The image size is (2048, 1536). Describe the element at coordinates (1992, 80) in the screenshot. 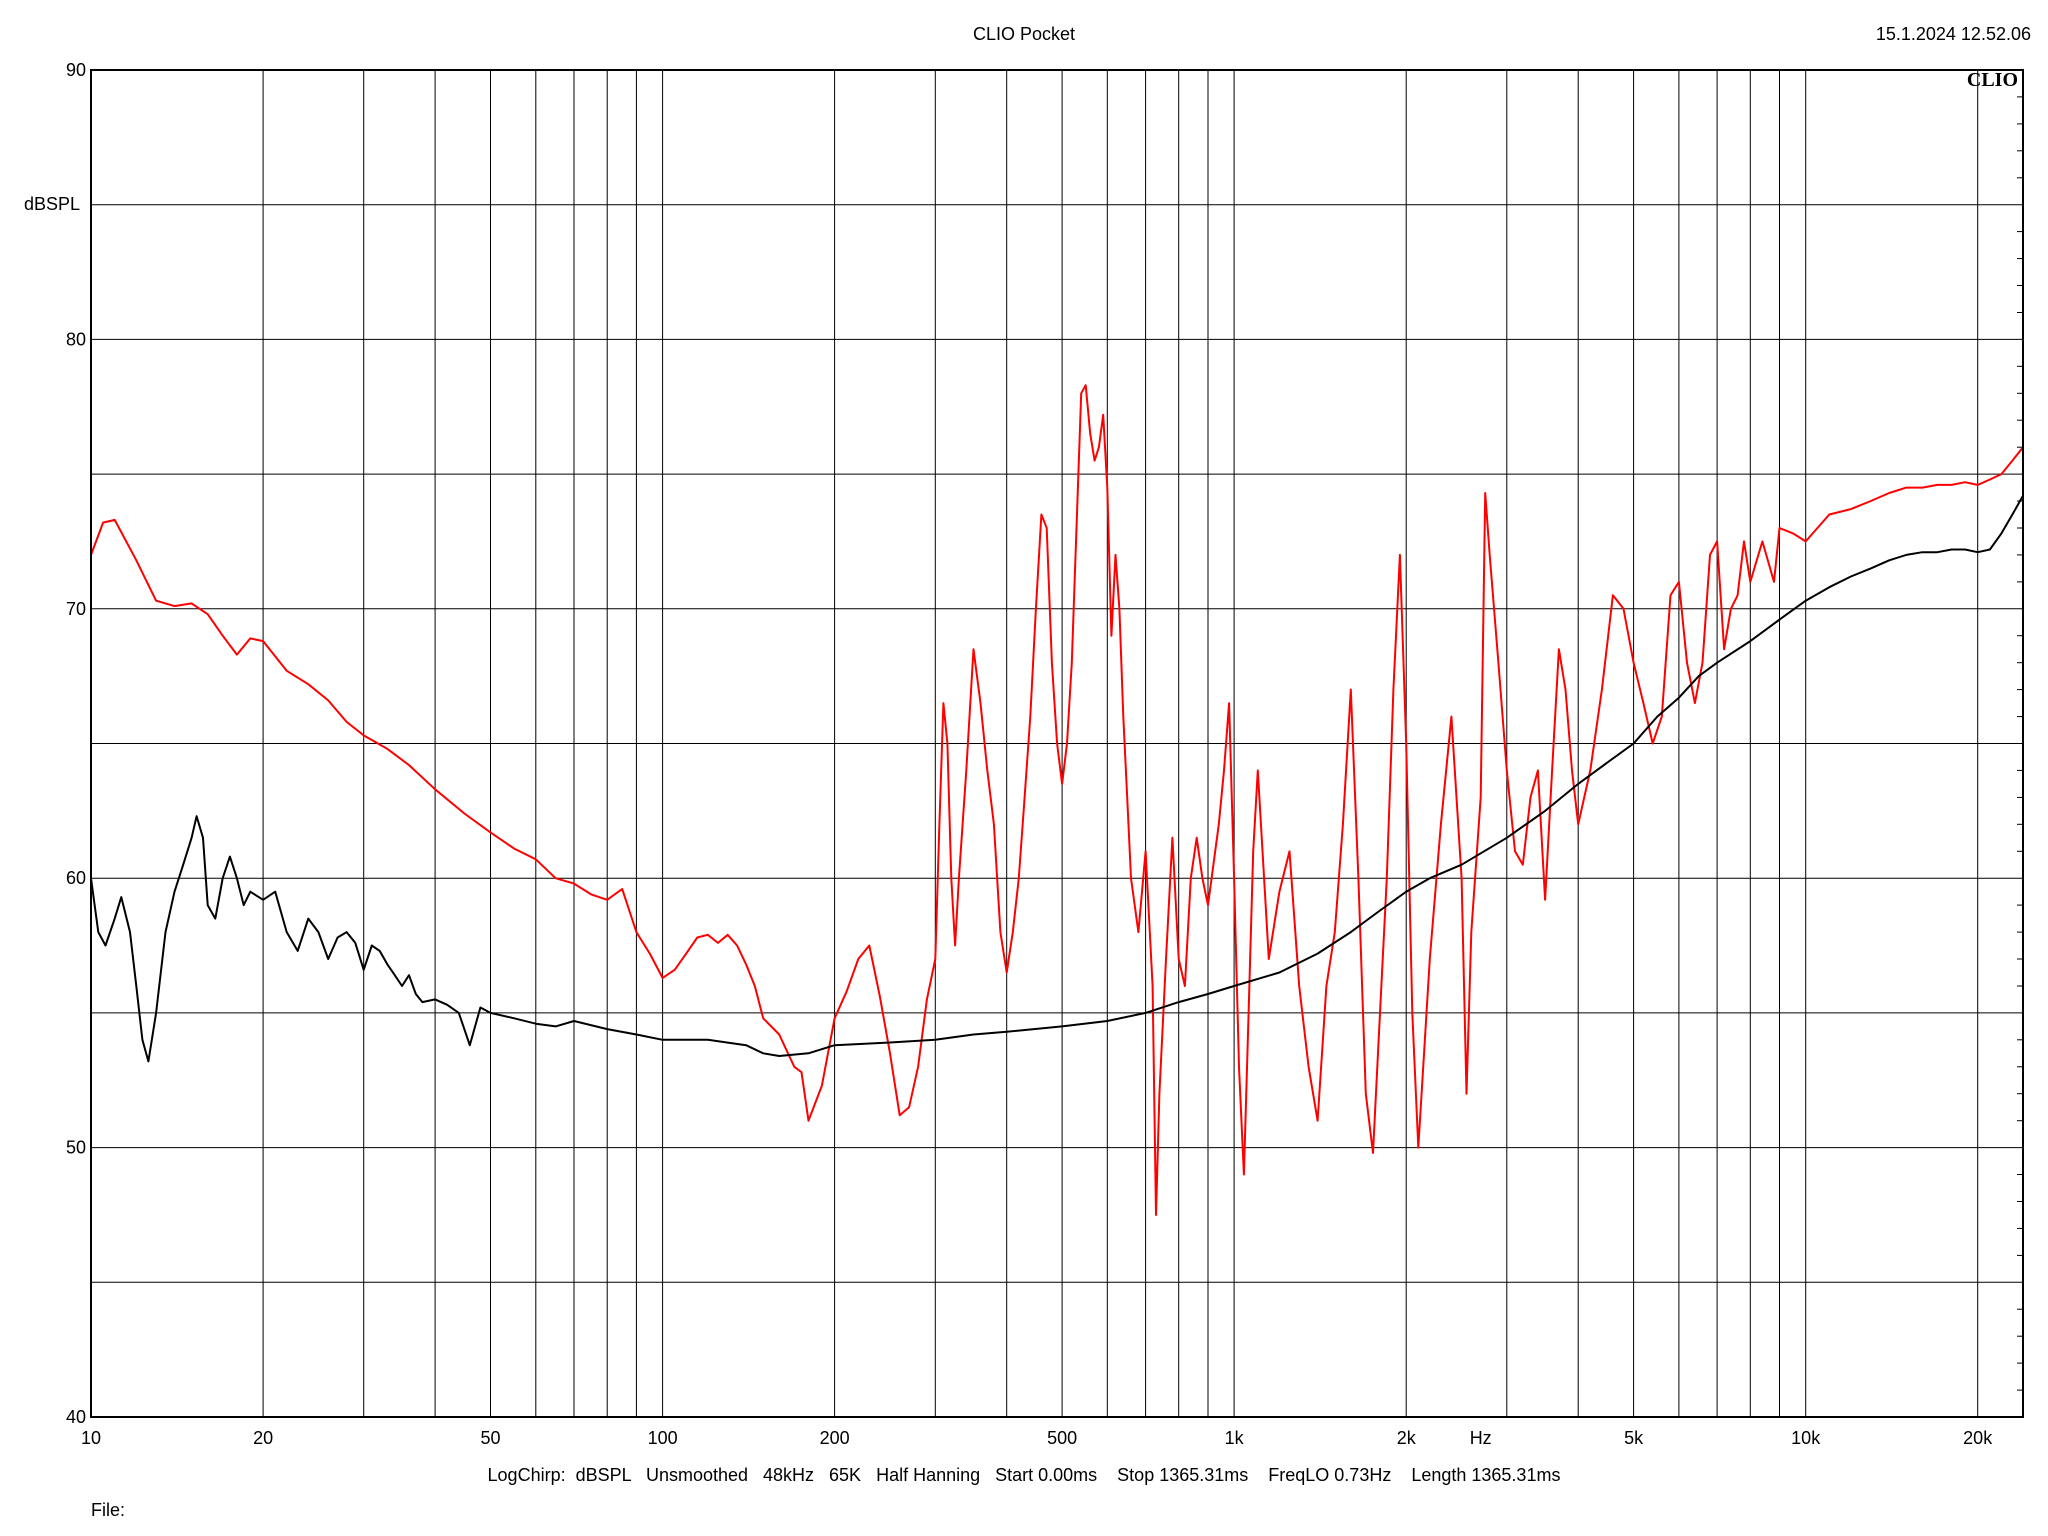

I see `clio-logo: CLIO` at that location.